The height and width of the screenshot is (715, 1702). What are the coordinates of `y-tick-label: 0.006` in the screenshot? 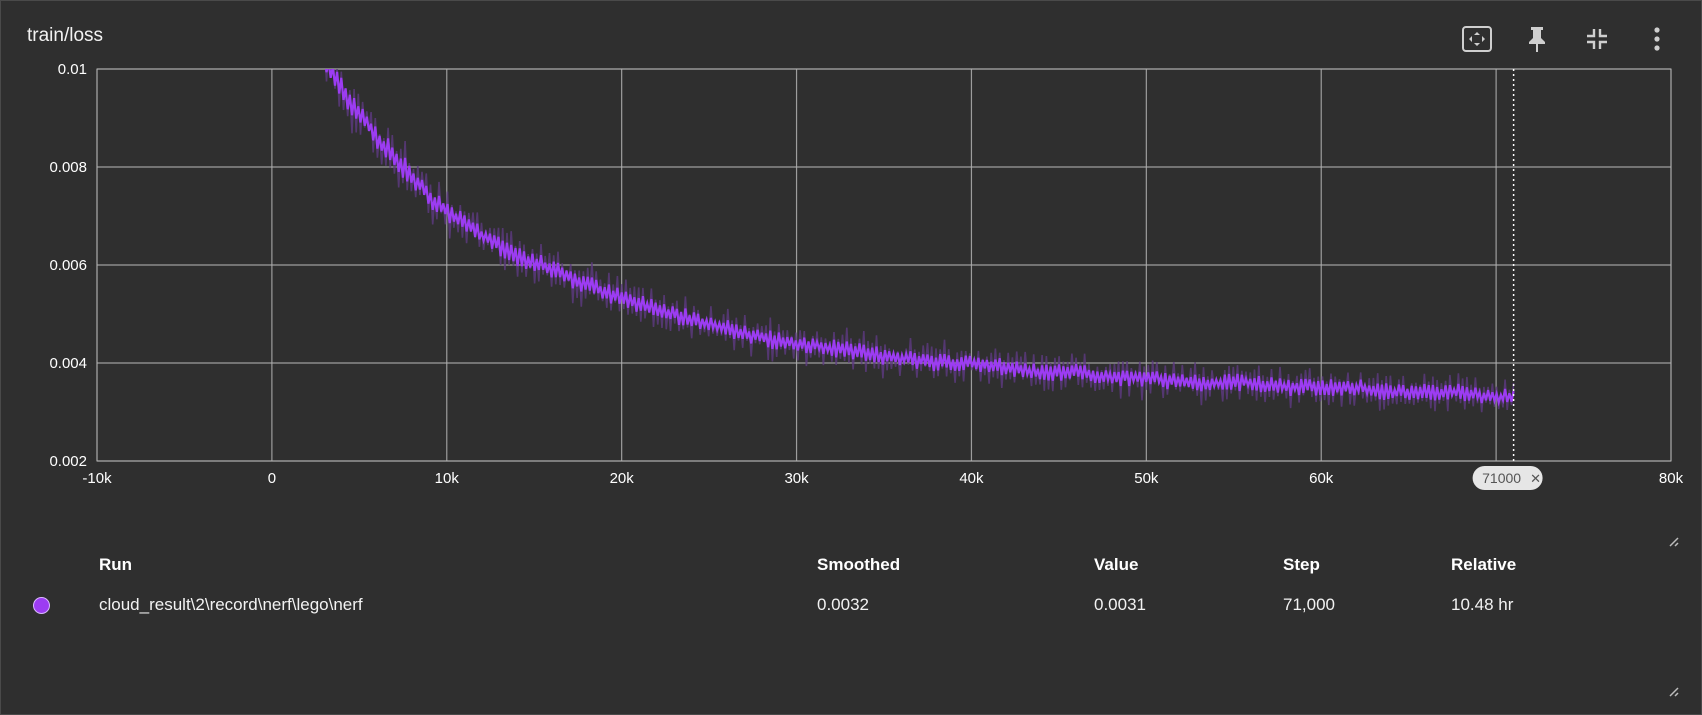 It's located at (68, 265).